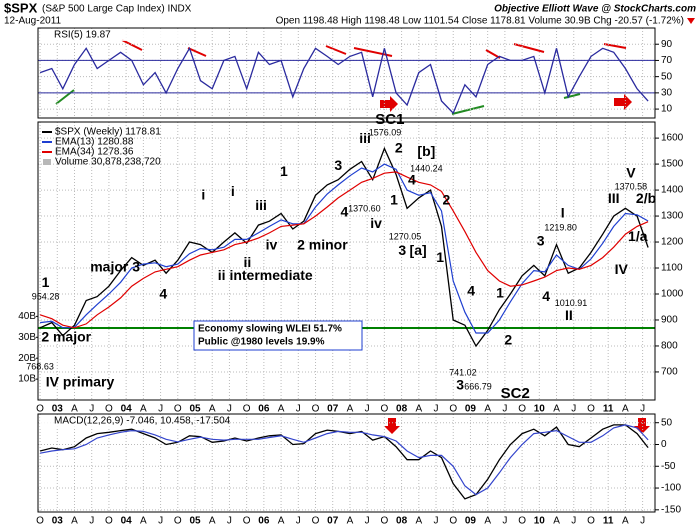 The image size is (700, 530). What do you see at coordinates (82, 35) in the screenshot?
I see `panel-title: RSI(5) 19.87` at bounding box center [82, 35].